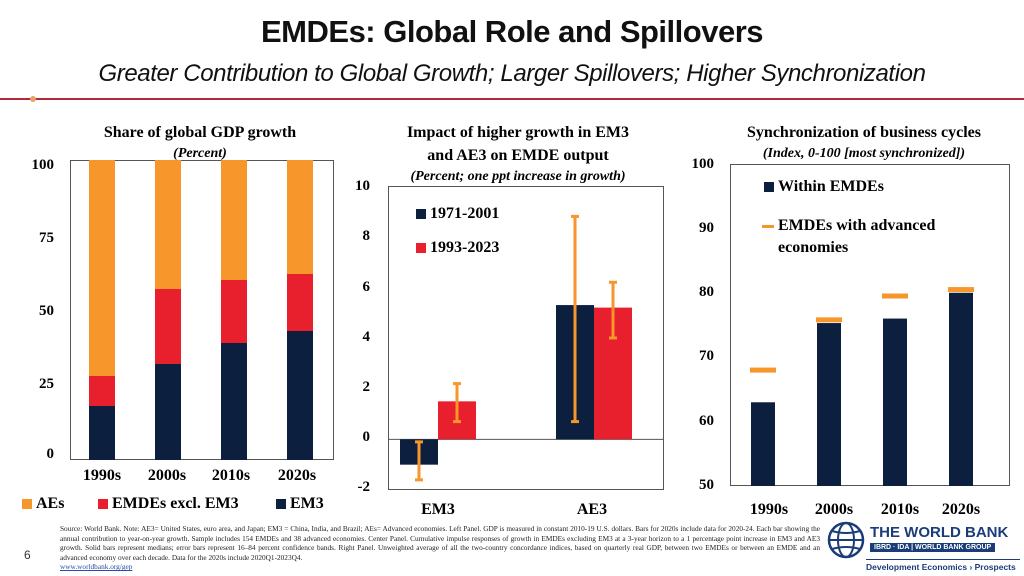 Image resolution: width=1024 pixels, height=576 pixels. I want to click on right-ytick-80: 80, so click(706, 292).